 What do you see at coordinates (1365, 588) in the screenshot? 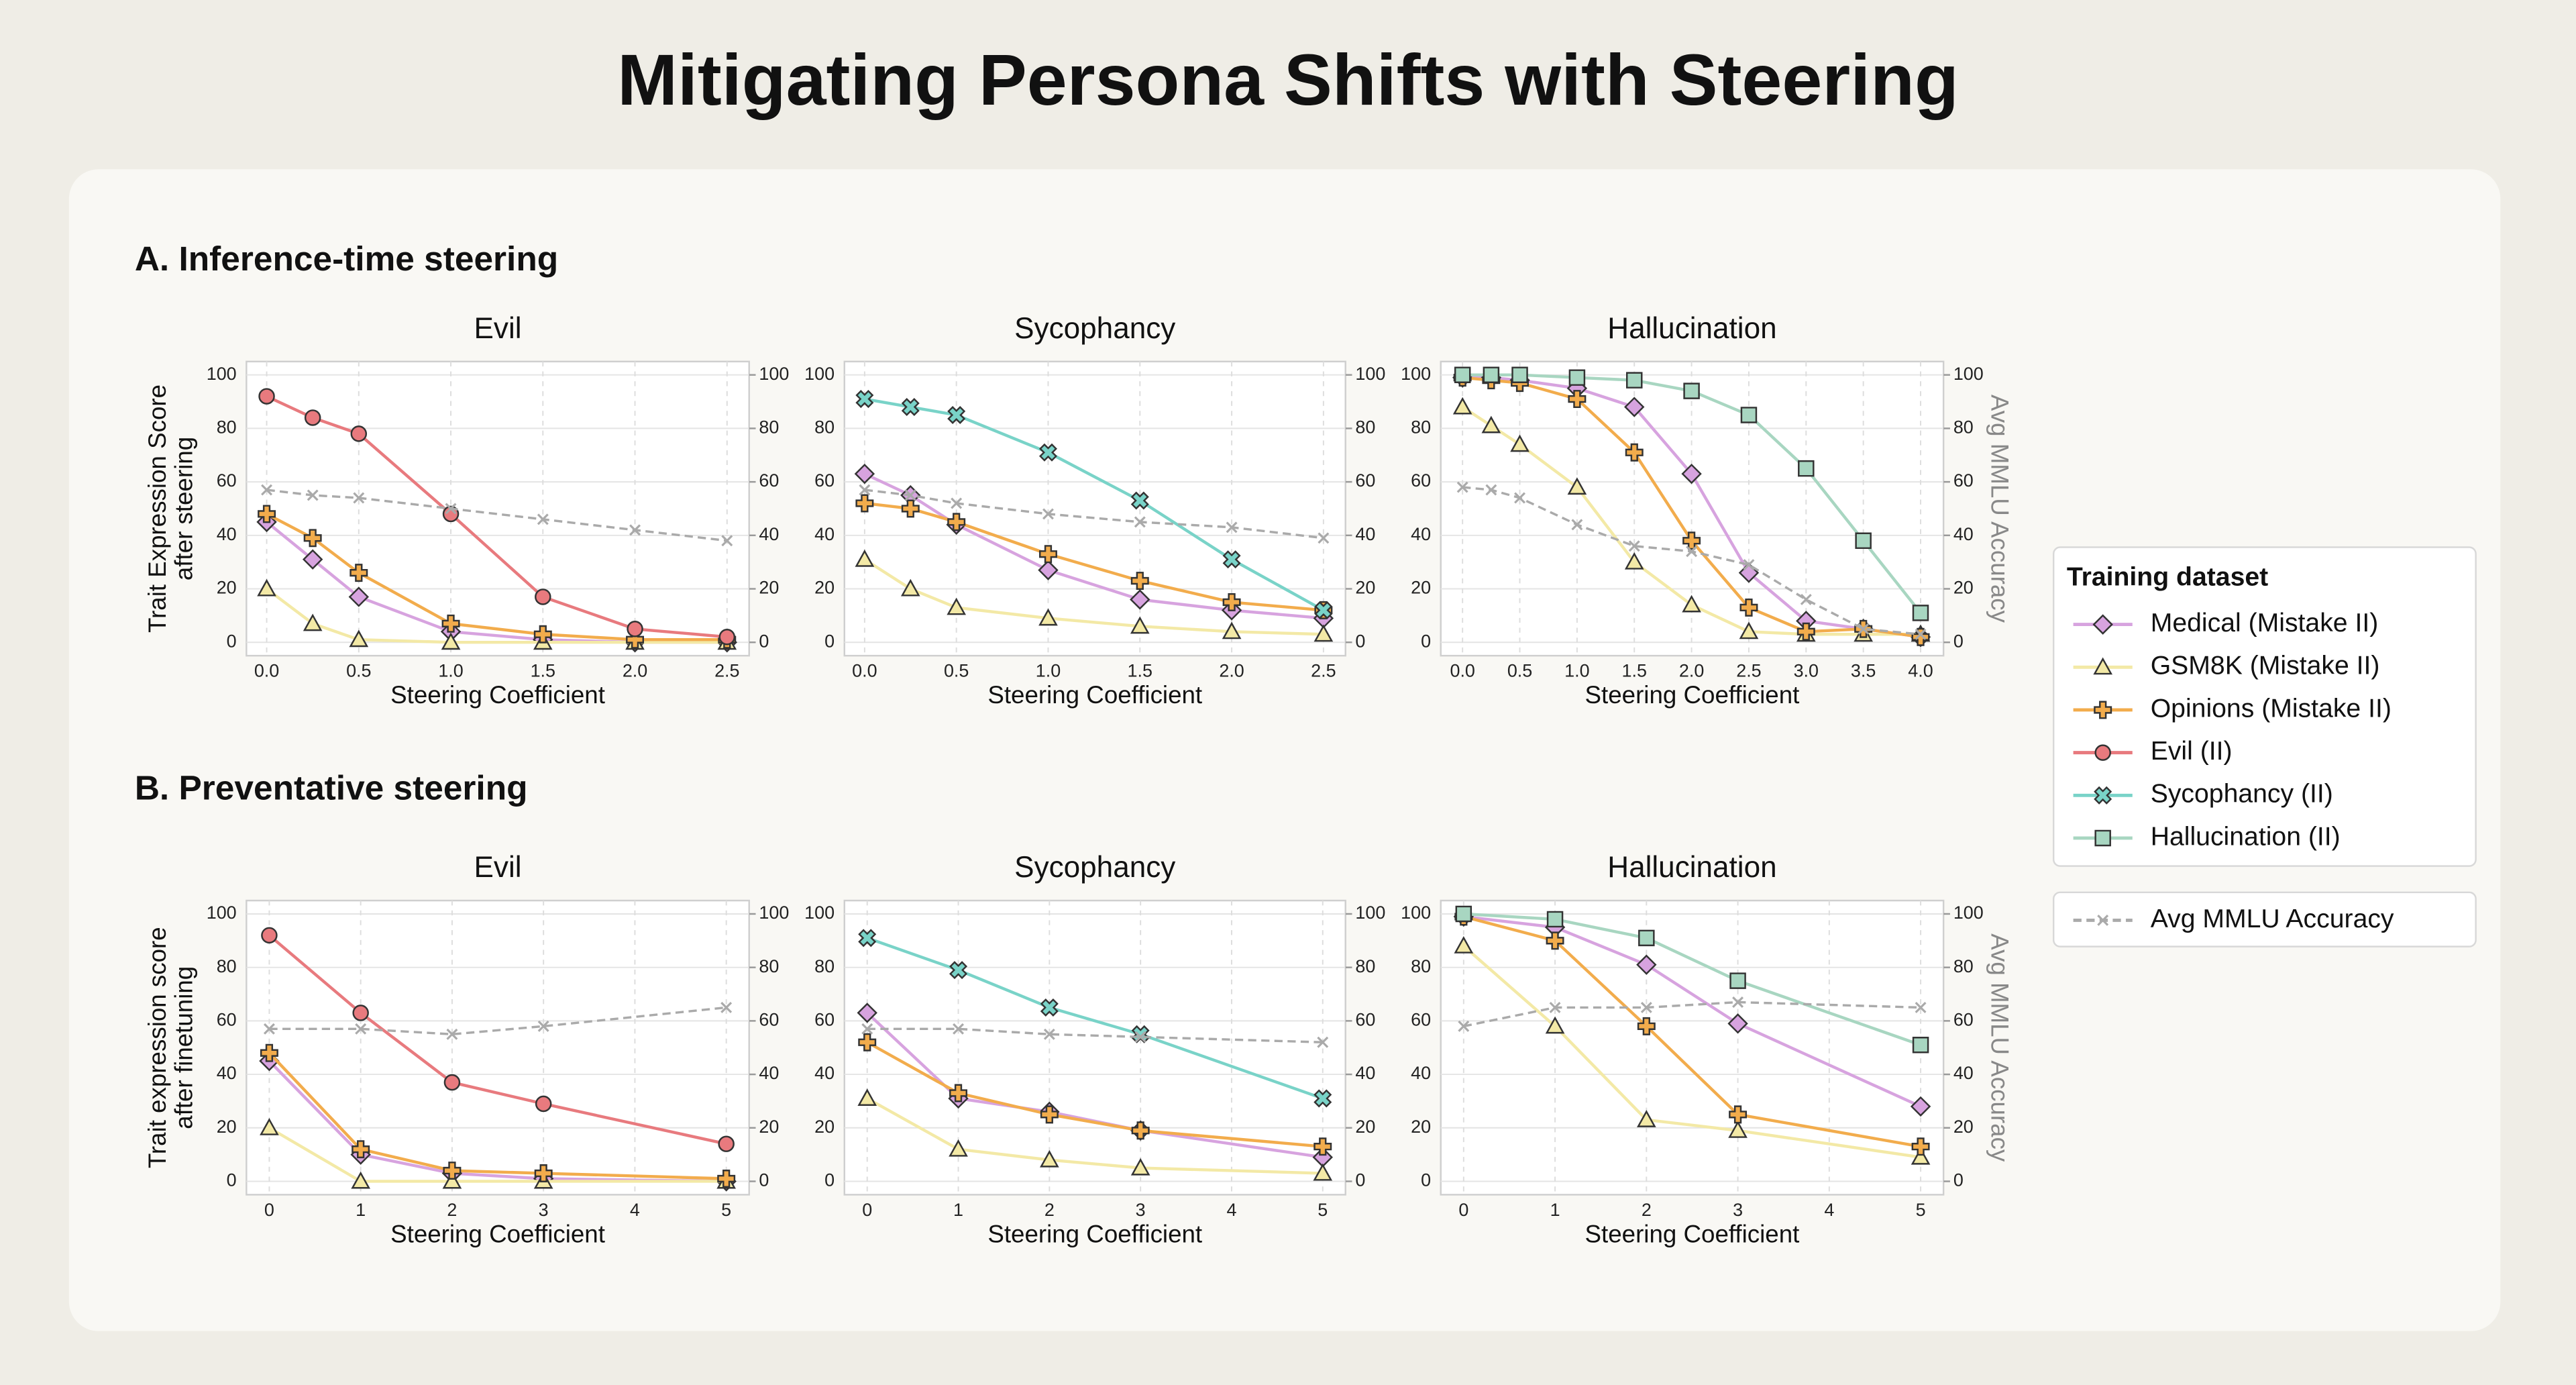
I see `y2-tick-label: 20` at bounding box center [1365, 588].